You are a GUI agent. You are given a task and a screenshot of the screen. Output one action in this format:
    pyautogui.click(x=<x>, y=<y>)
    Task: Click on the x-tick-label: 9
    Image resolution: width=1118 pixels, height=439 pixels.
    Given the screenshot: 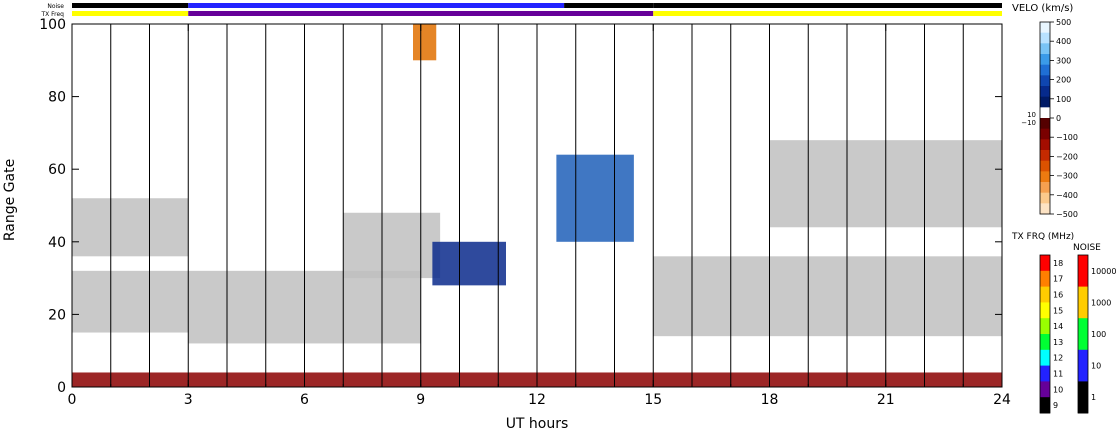 What is the action you would take?
    pyautogui.click(x=420, y=400)
    